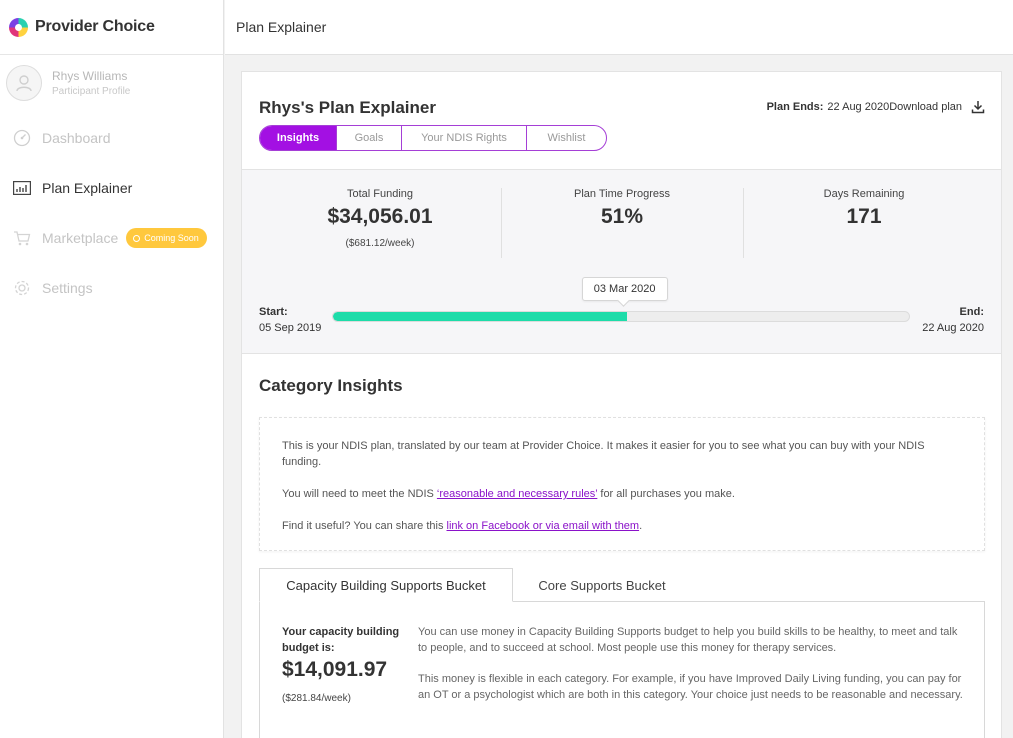 The width and height of the screenshot is (1013, 738). What do you see at coordinates (380, 243) in the screenshot?
I see `stat-sub: ($681.12/week)` at bounding box center [380, 243].